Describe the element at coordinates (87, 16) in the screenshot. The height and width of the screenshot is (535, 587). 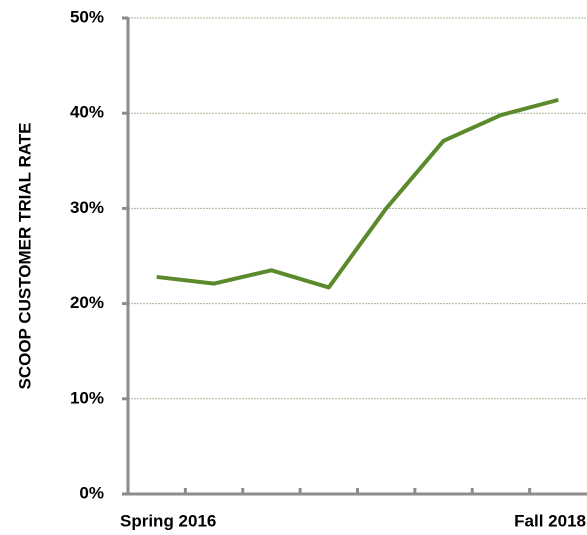
I see `y-tick-label: 50%` at that location.